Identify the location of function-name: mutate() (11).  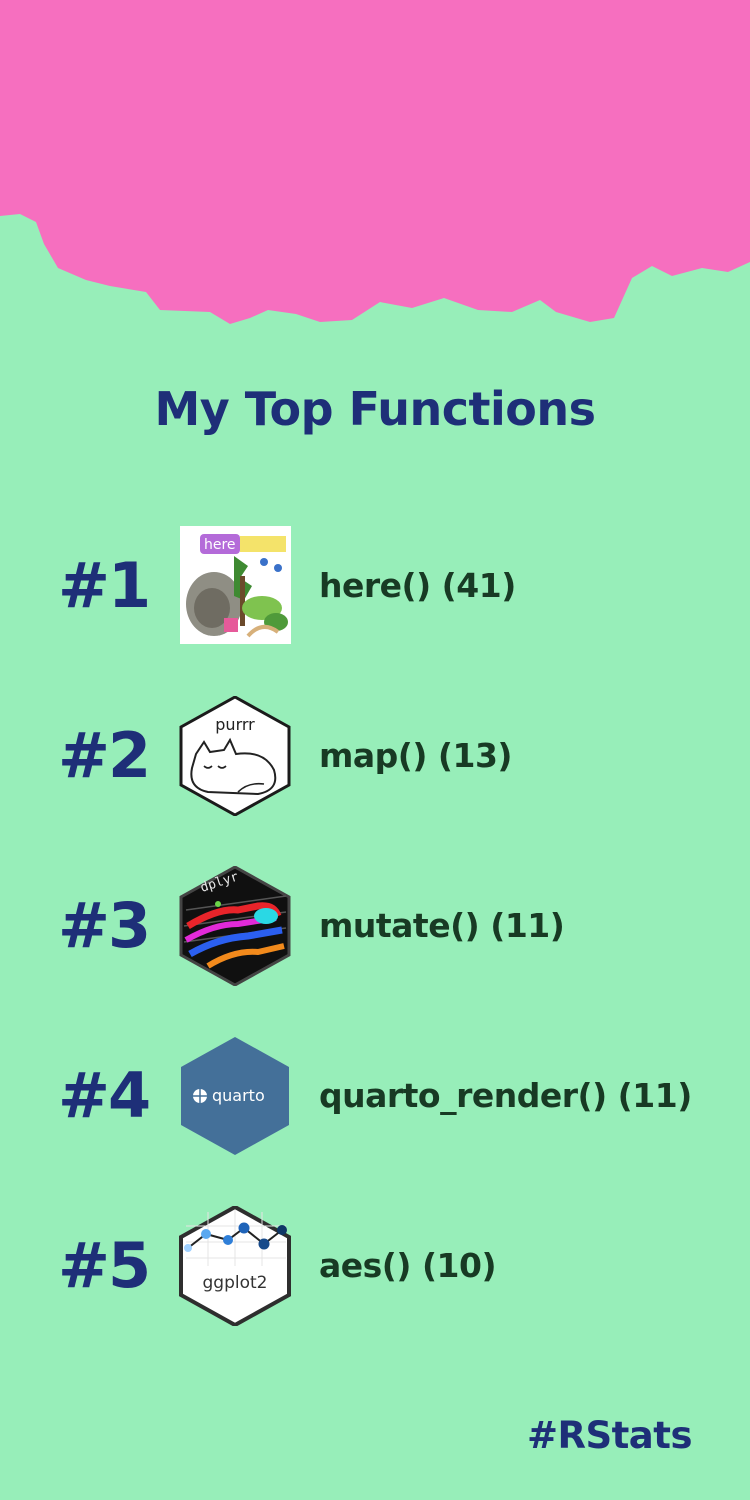
(442, 925).